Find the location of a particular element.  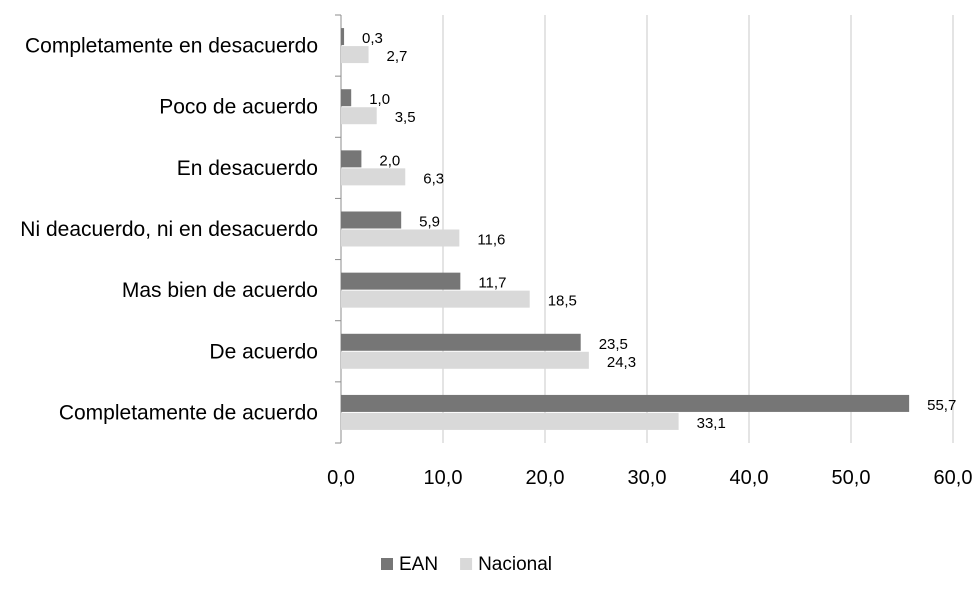

x-tick-label: 30,0 is located at coordinates (647, 478).